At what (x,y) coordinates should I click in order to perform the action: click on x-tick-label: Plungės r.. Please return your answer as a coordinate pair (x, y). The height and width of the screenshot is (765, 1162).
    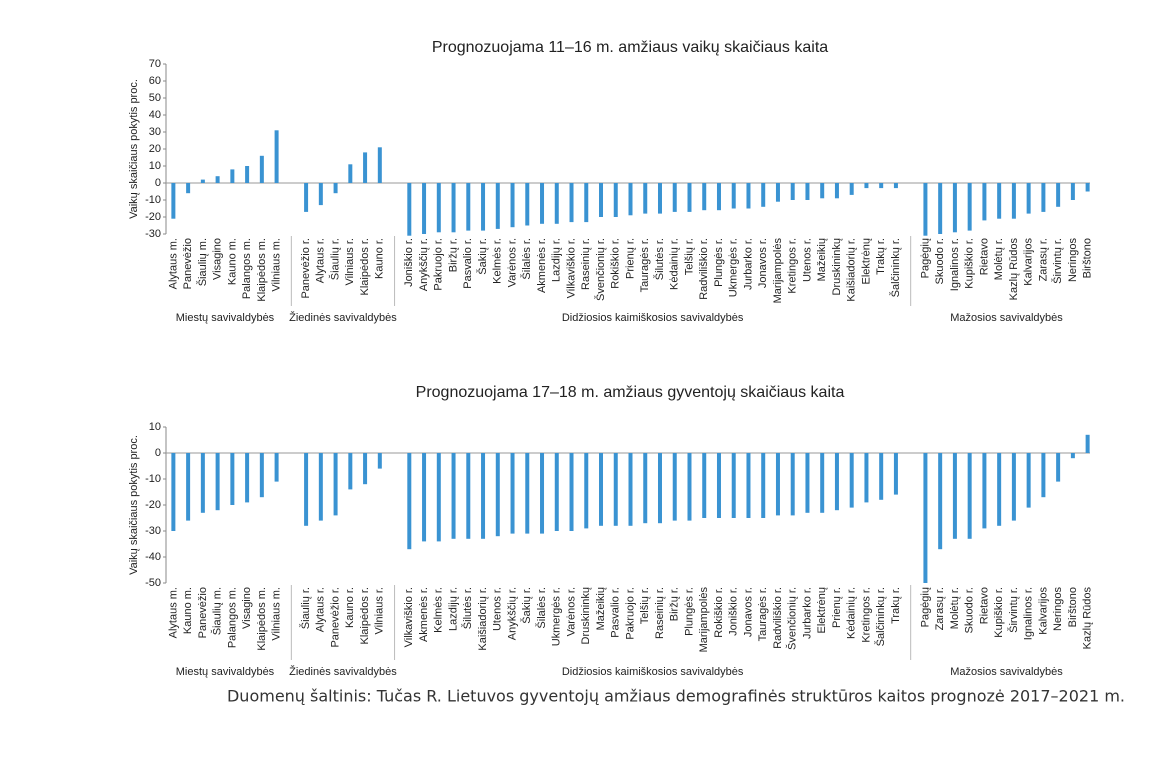
    Looking at the image, I should click on (719, 262).